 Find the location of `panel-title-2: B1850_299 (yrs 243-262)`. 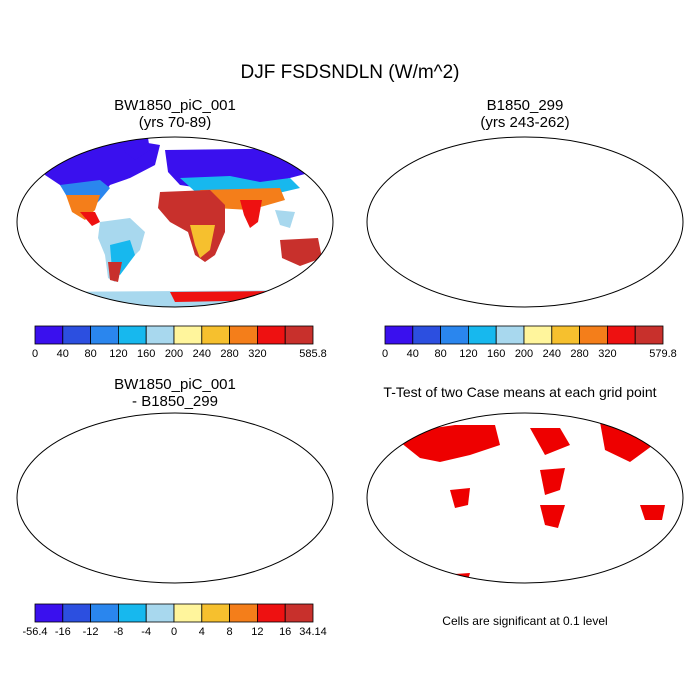

panel-title-2: B1850_299 (yrs 243-262) is located at coordinates (525, 114).